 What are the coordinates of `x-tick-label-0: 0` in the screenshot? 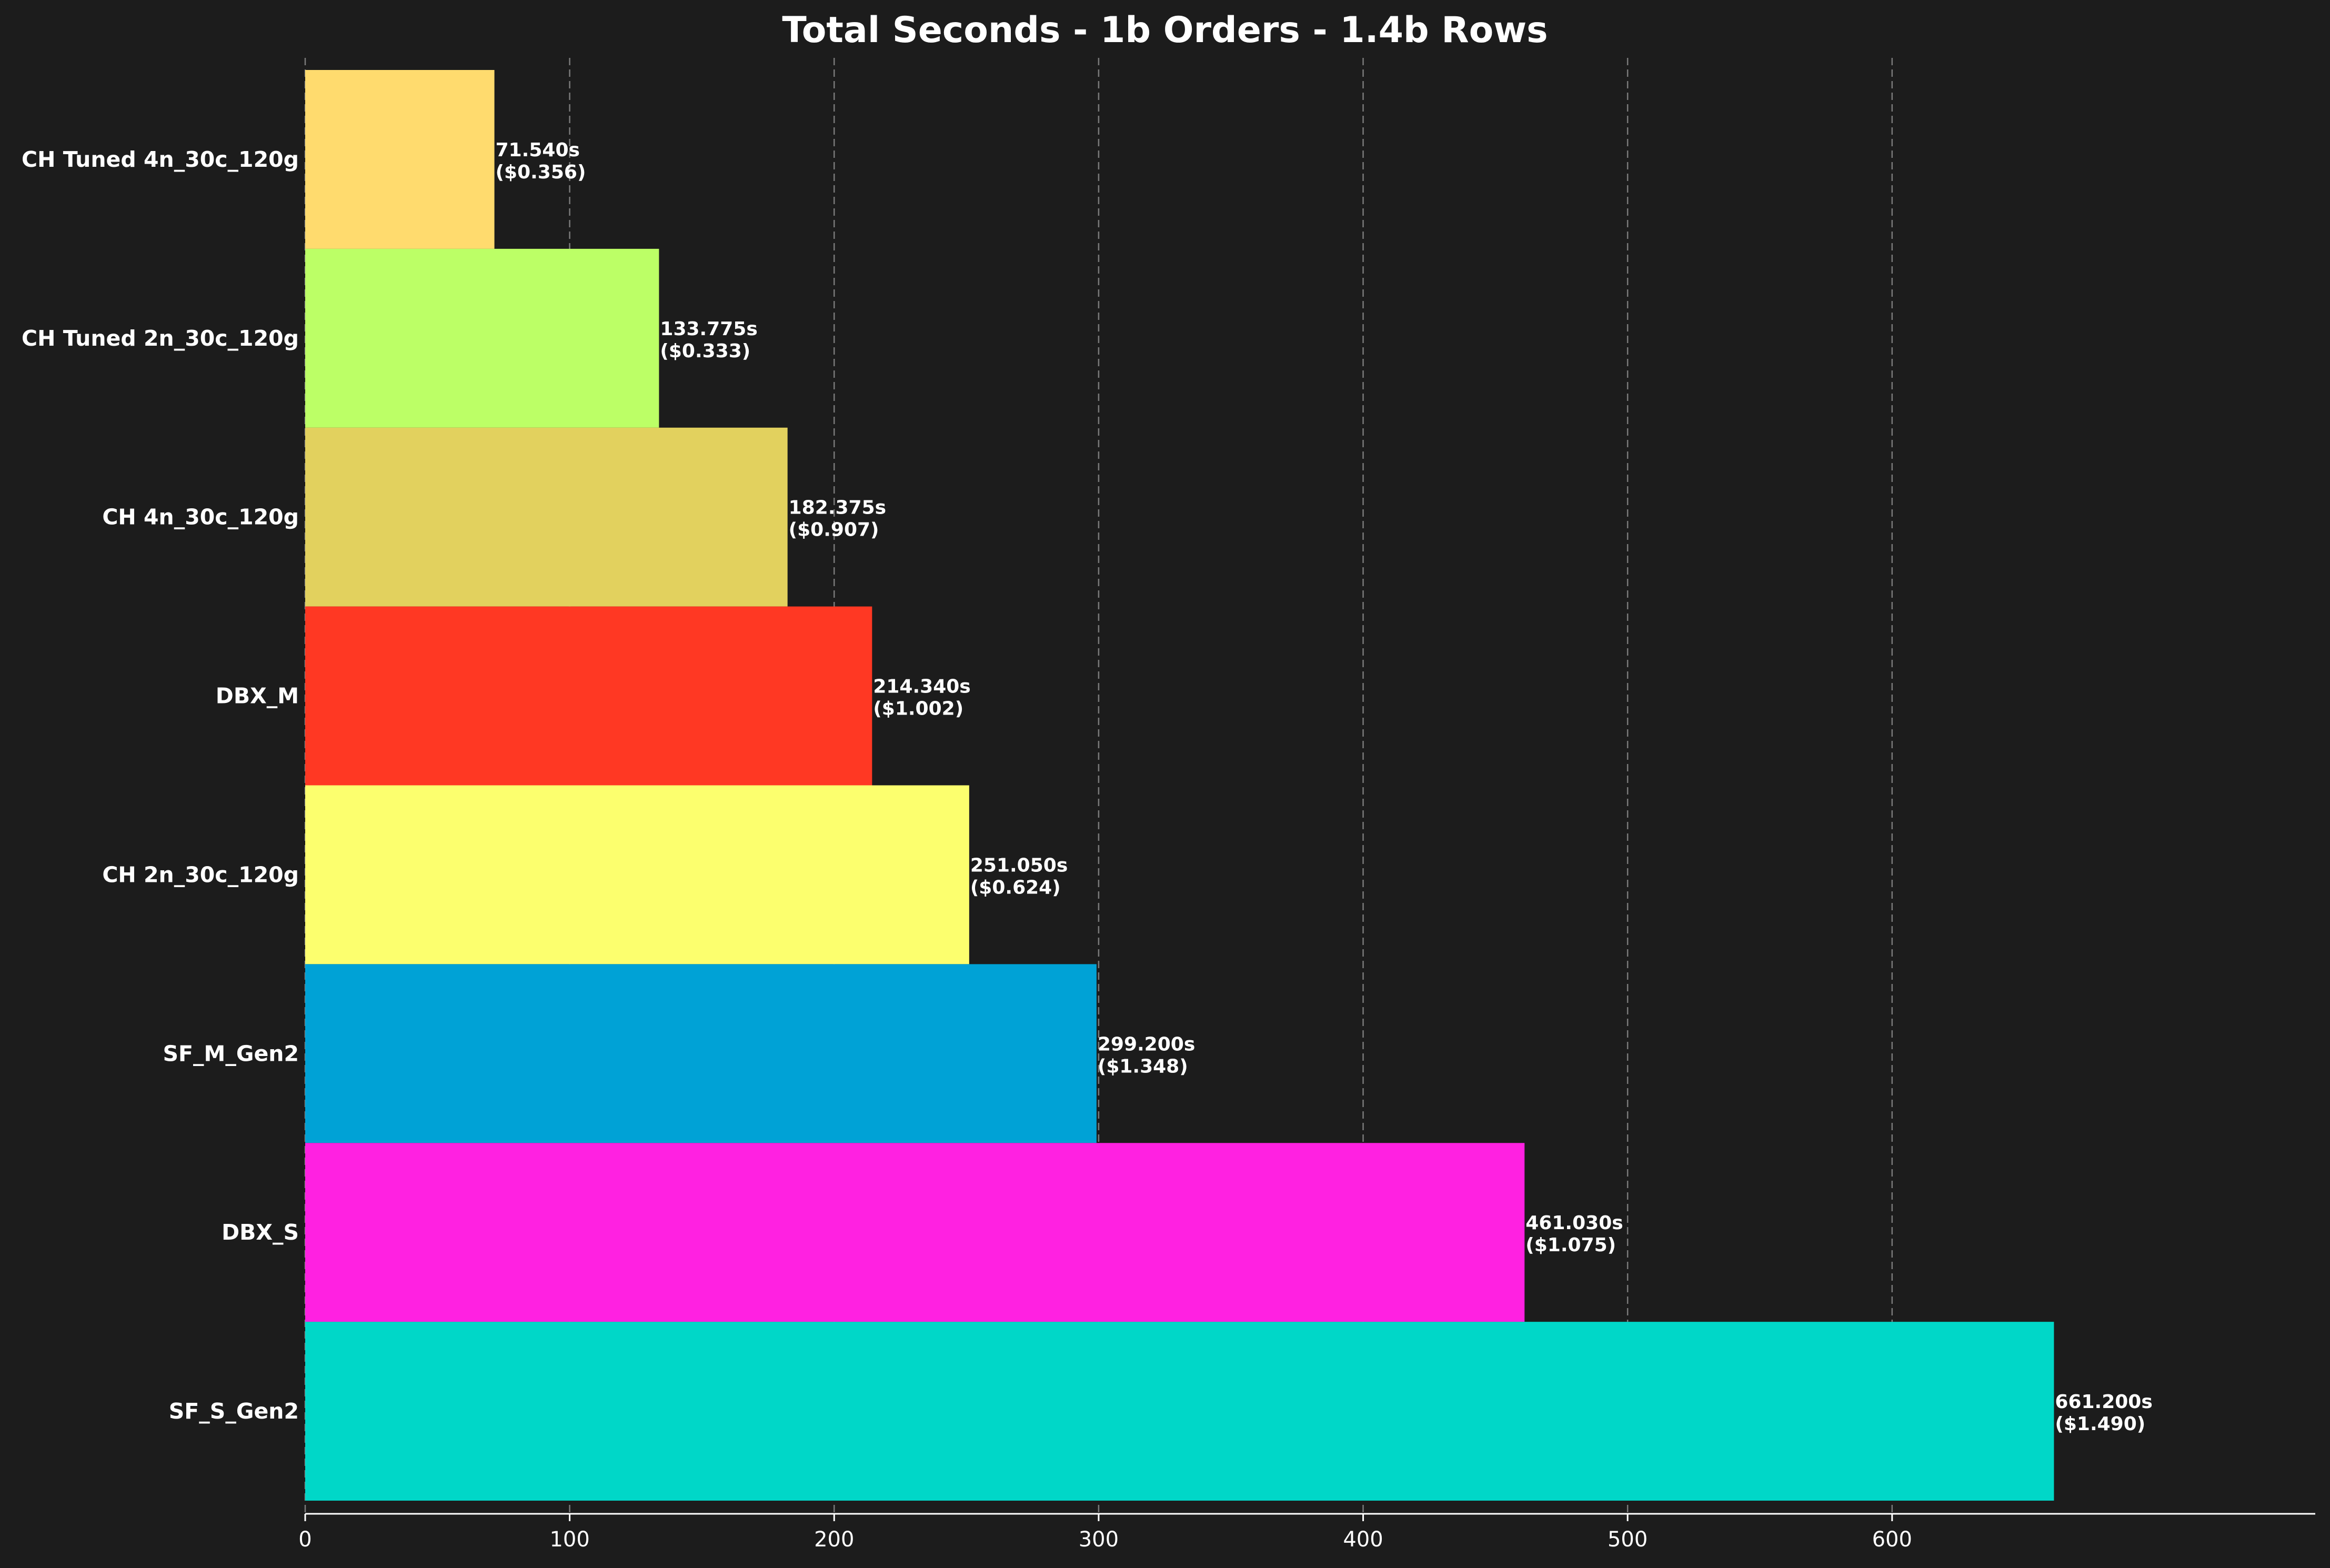 It's located at (305, 1539).